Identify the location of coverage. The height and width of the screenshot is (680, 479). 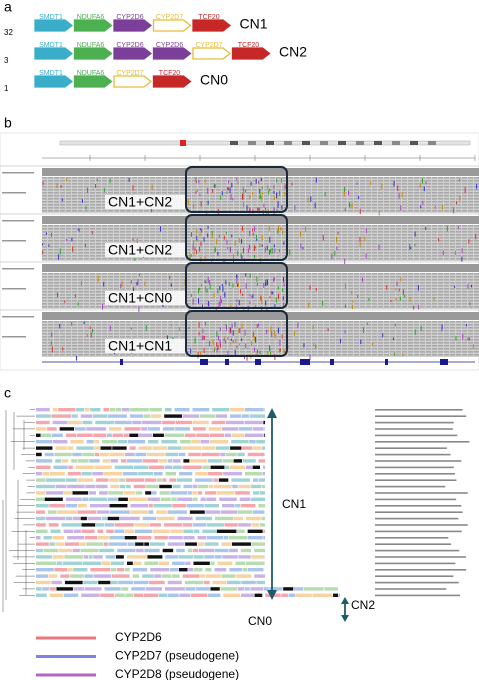
(260, 316).